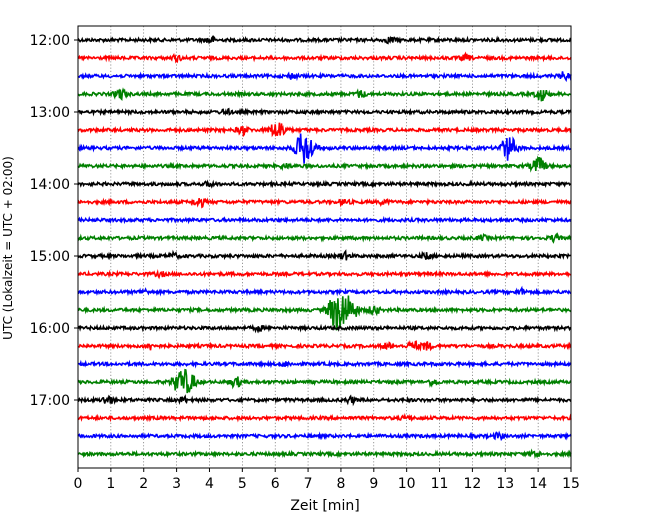  What do you see at coordinates (472, 484) in the screenshot?
I see `x-tick-label: 12` at bounding box center [472, 484].